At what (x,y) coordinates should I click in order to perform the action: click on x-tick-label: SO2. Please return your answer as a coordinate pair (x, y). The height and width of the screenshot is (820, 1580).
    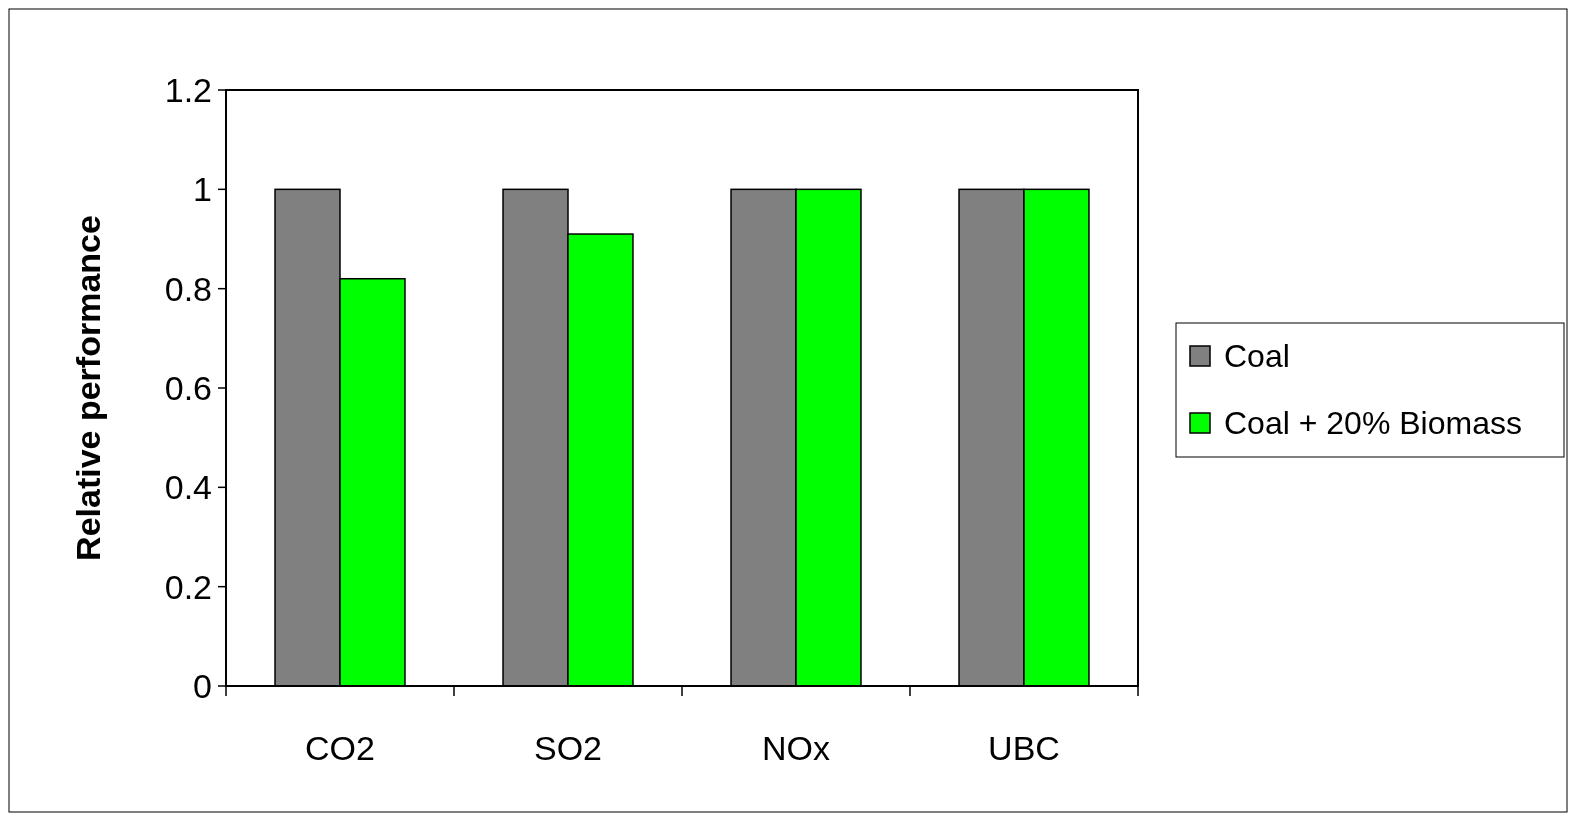
    Looking at the image, I should click on (568, 748).